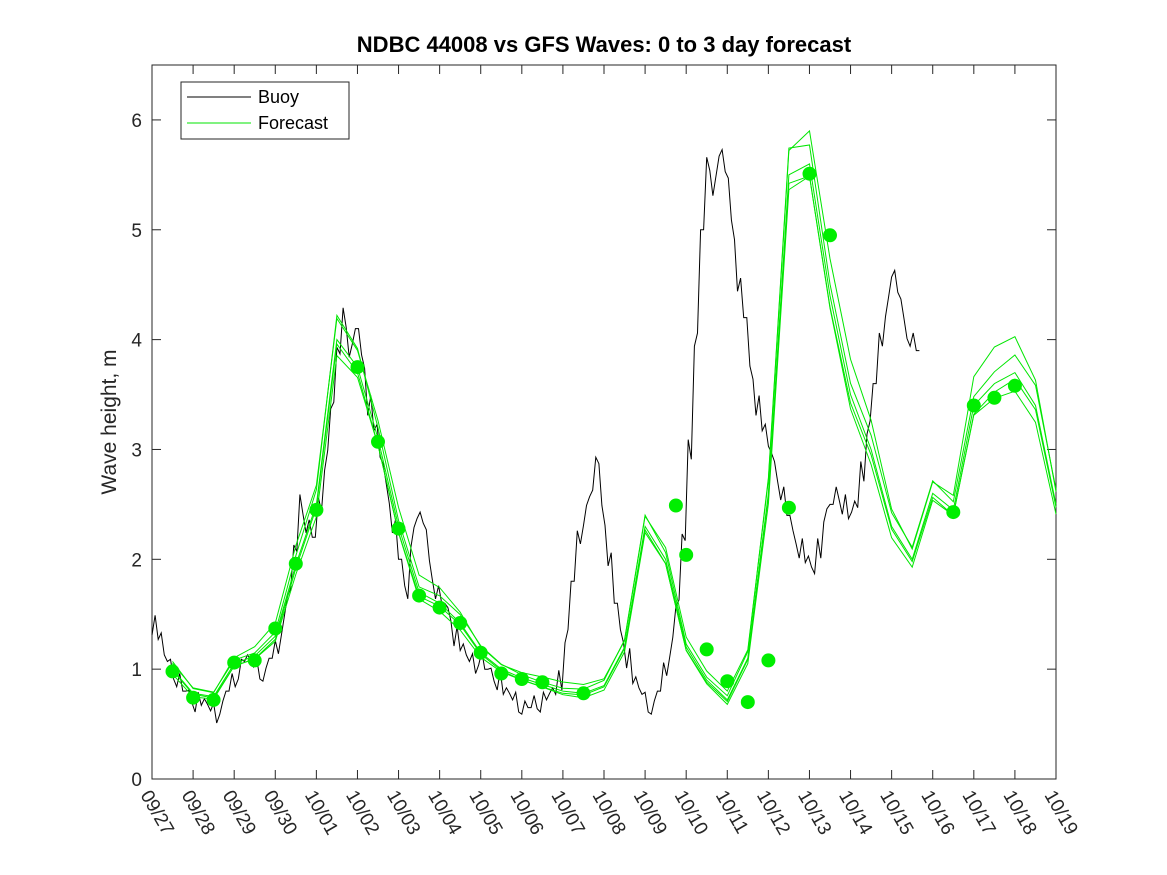 The image size is (1167, 875). I want to click on x-tick-label: 10/04, so click(444, 813).